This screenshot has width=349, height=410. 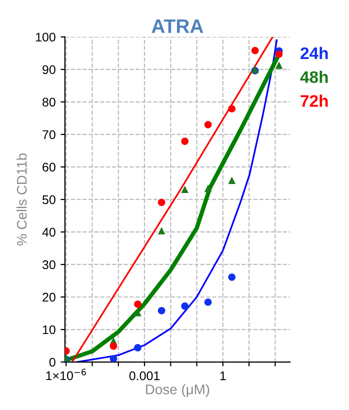 What do you see at coordinates (314, 77) in the screenshot?
I see `series-label: 48h` at bounding box center [314, 77].